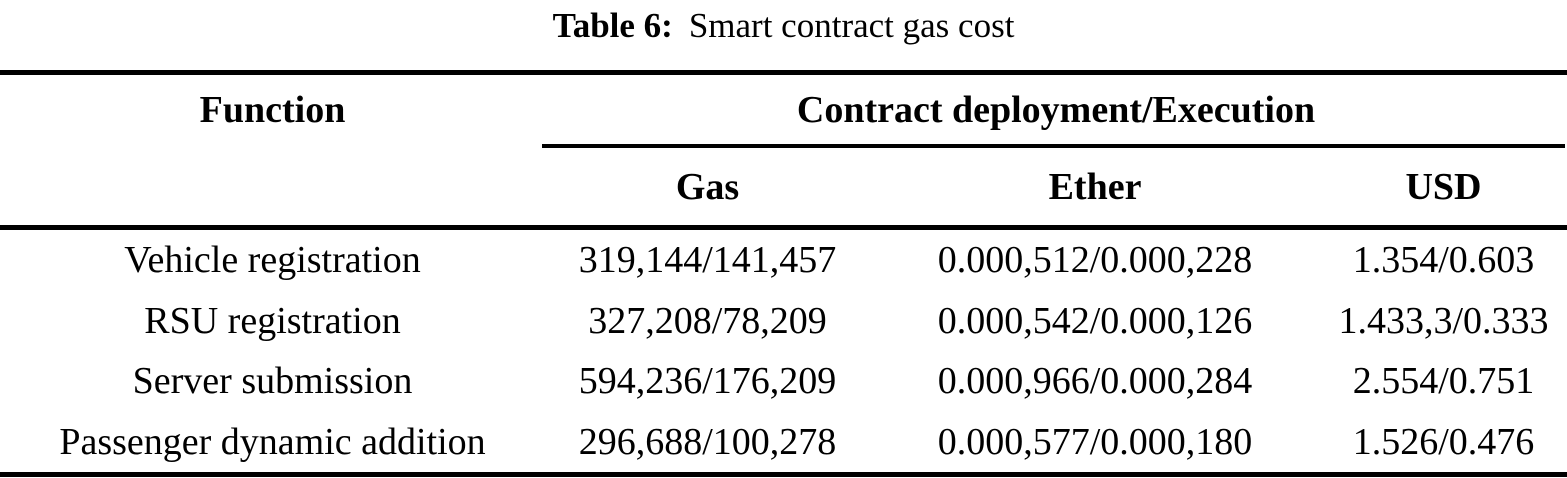 The height and width of the screenshot is (478, 1567). What do you see at coordinates (272, 320) in the screenshot?
I see `cell-function: RSU registration` at bounding box center [272, 320].